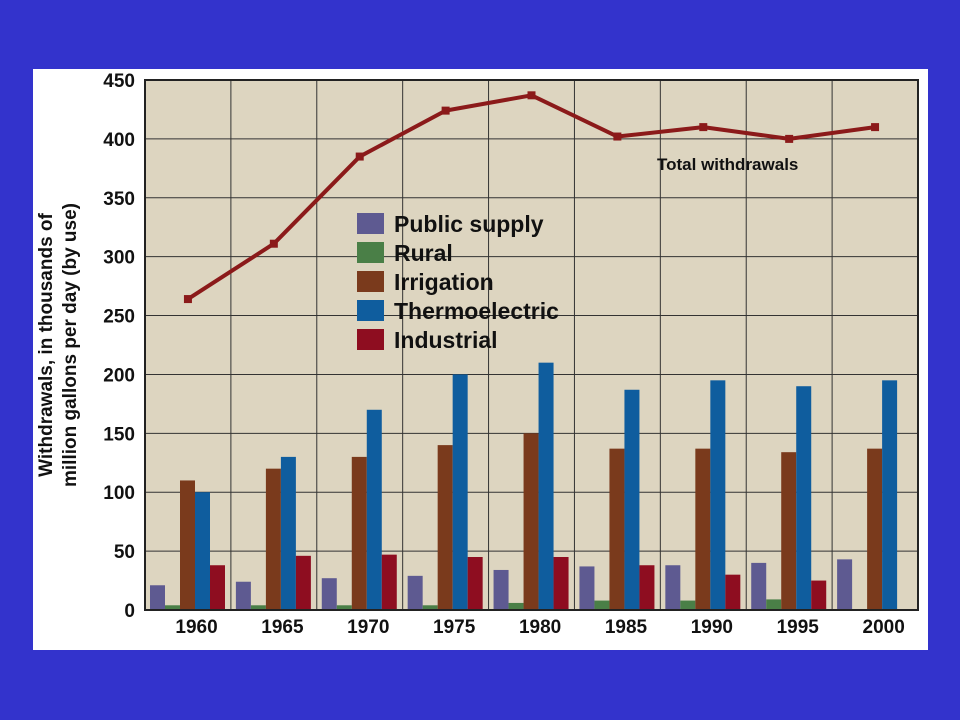  What do you see at coordinates (875, 529) in the screenshot?
I see `bar-irrigation-2000` at bounding box center [875, 529].